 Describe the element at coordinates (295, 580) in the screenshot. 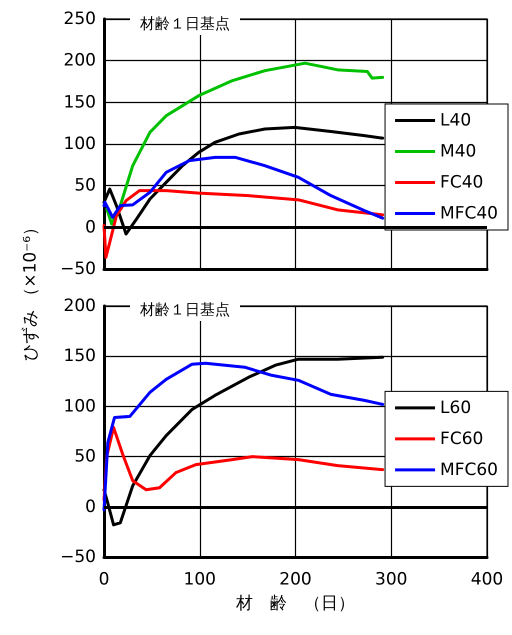

I see `x-tick-label: 200` at that location.